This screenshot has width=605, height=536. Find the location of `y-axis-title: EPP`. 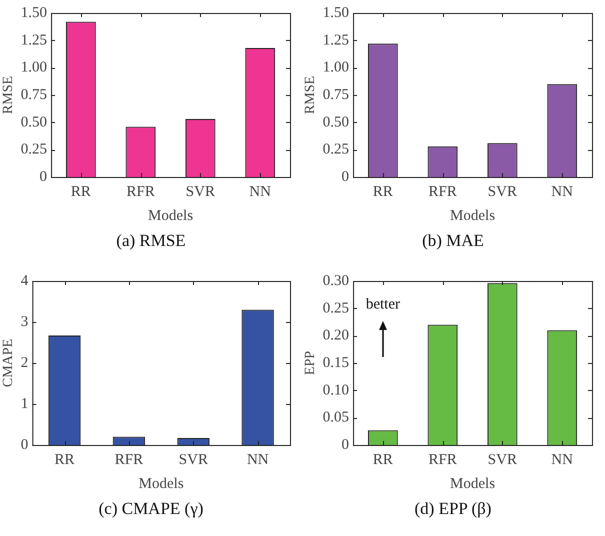

y-axis-title: EPP is located at coordinates (310, 363).